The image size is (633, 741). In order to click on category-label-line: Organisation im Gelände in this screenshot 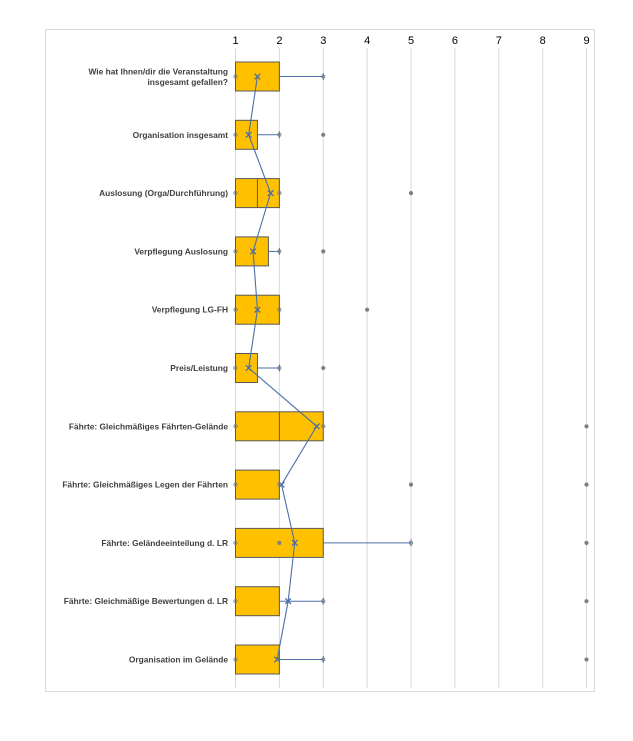, I will do `click(178, 660)`.